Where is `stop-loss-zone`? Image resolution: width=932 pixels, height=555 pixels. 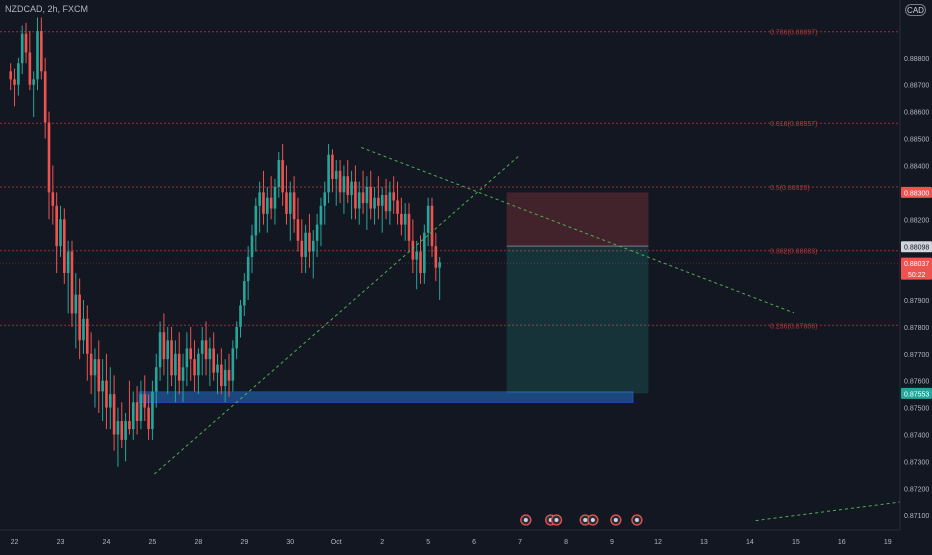 stop-loss-zone is located at coordinates (577, 219).